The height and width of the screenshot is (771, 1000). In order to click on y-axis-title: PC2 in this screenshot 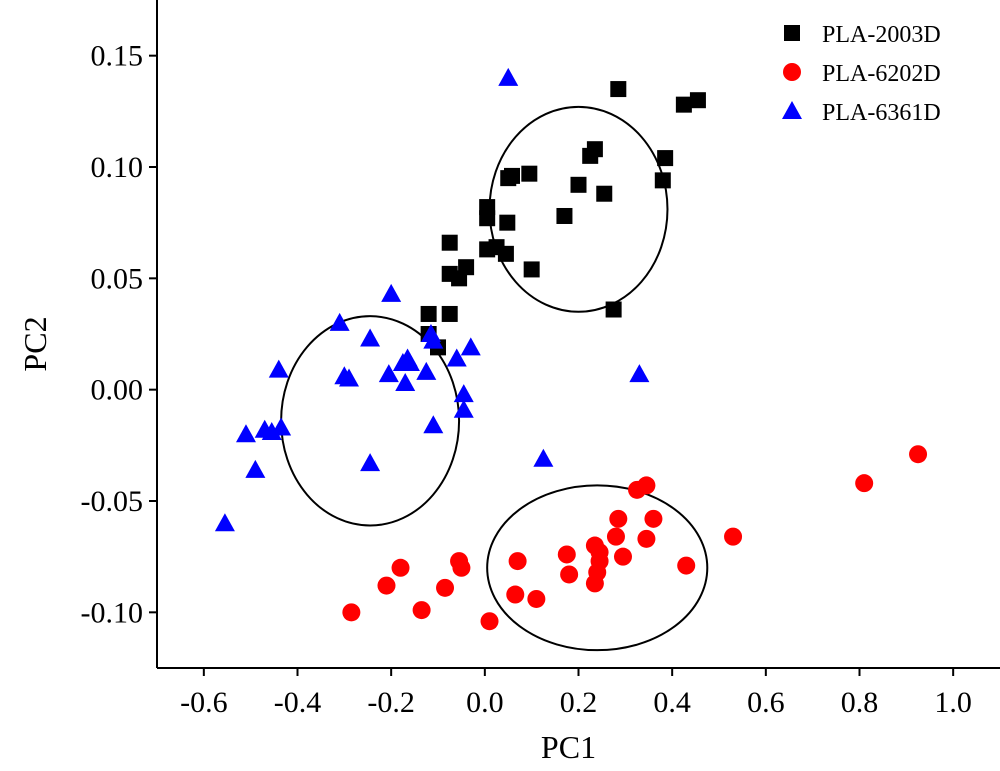, I will do `click(35, 343)`.